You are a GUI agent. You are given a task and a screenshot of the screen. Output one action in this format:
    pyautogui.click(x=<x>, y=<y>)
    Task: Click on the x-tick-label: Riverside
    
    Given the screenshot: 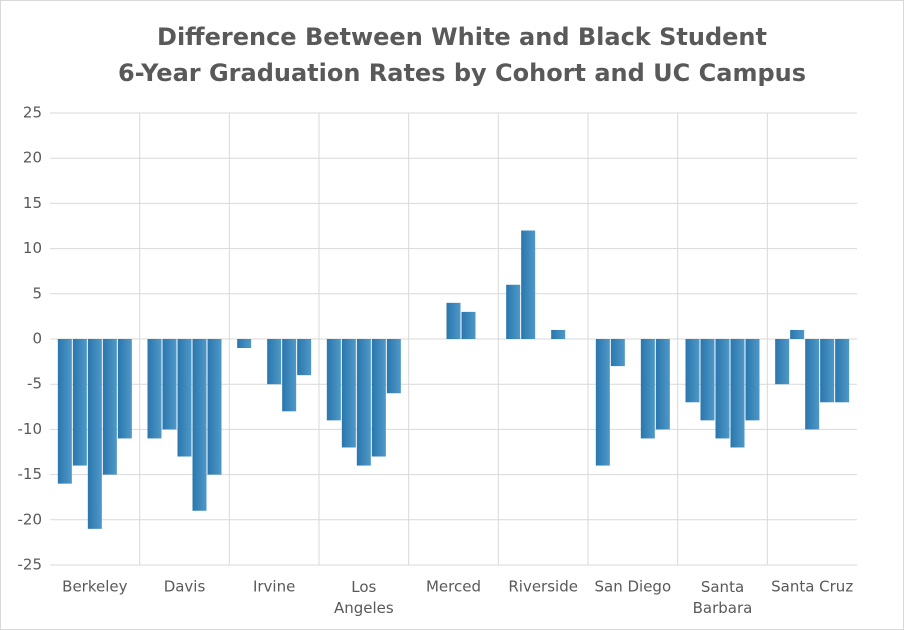 What is the action you would take?
    pyautogui.click(x=543, y=587)
    